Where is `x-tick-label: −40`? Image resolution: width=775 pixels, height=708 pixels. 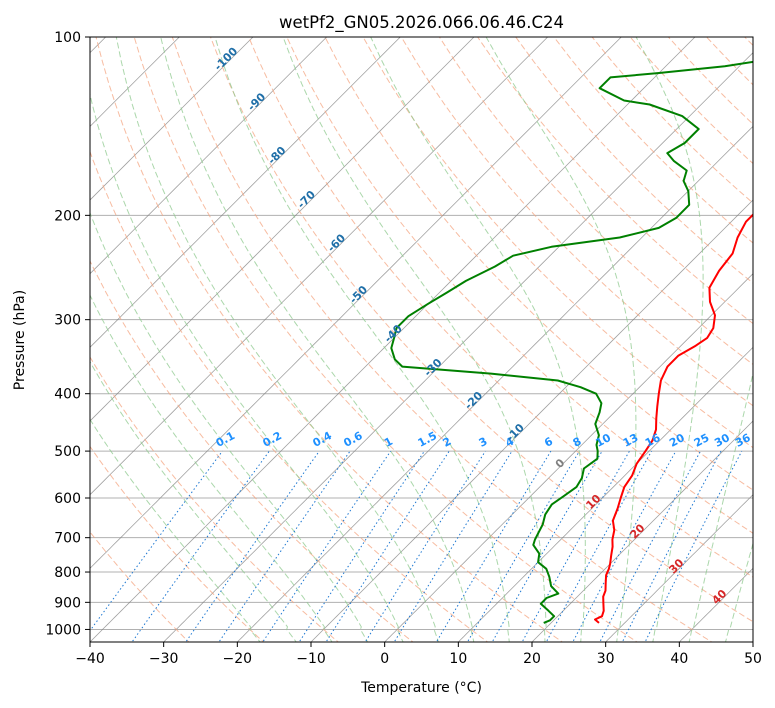
x-tick-label: −40 is located at coordinates (90, 659).